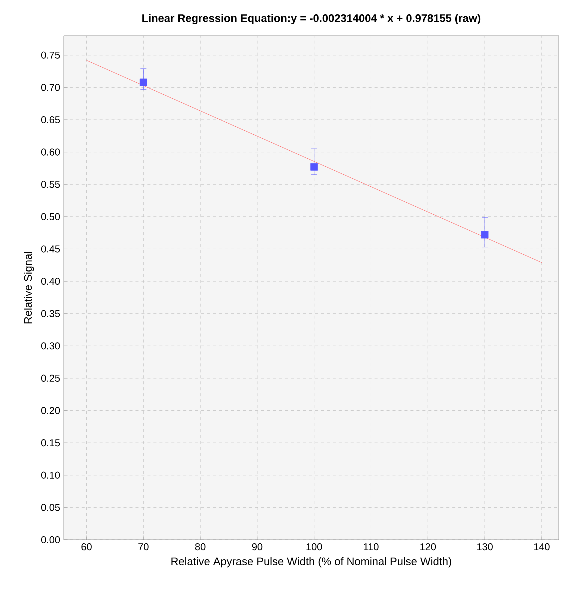 The width and height of the screenshot is (563, 590). I want to click on y-tick-label: 0.00, so click(50, 540).